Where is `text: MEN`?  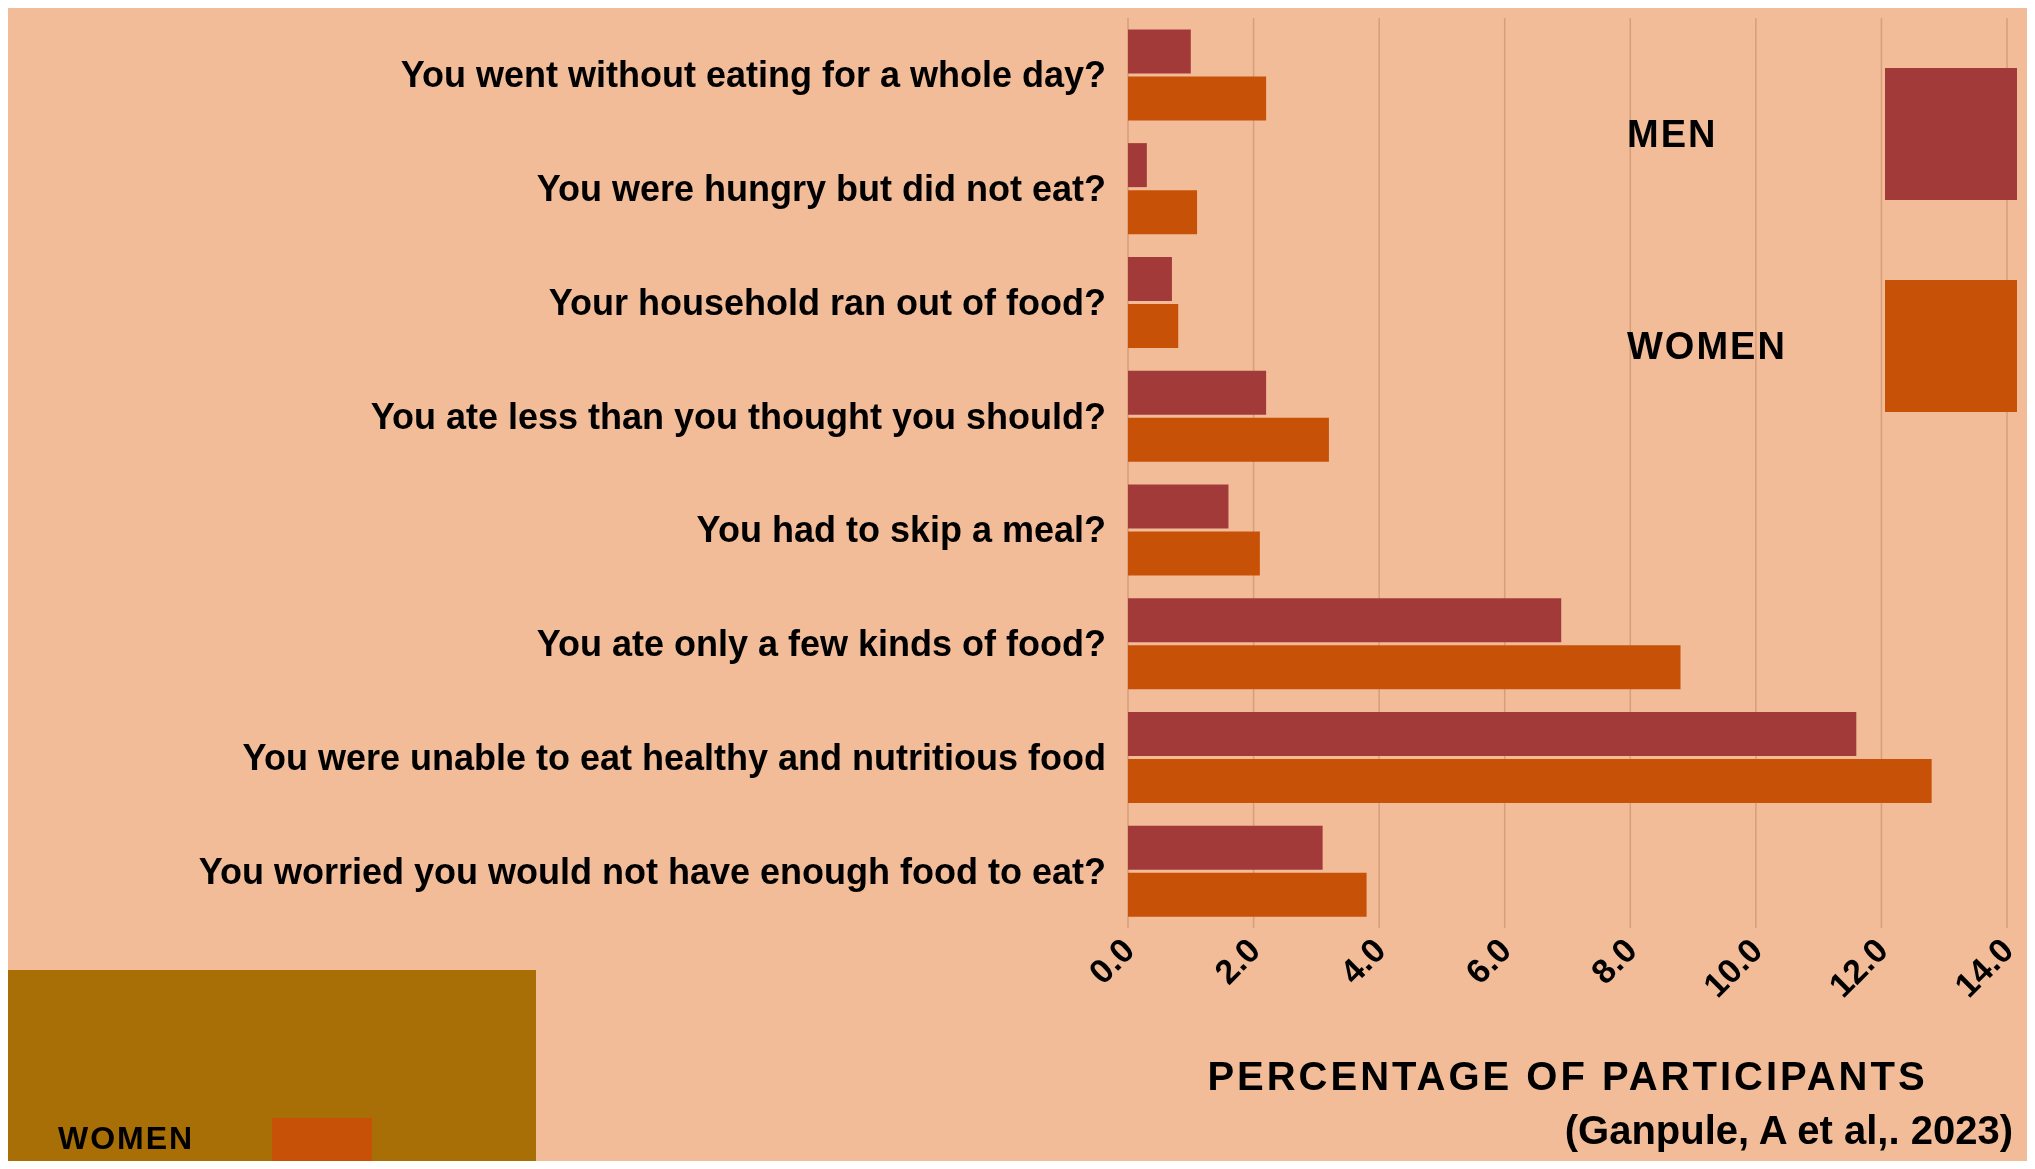
text: MEN is located at coordinates (1672, 134).